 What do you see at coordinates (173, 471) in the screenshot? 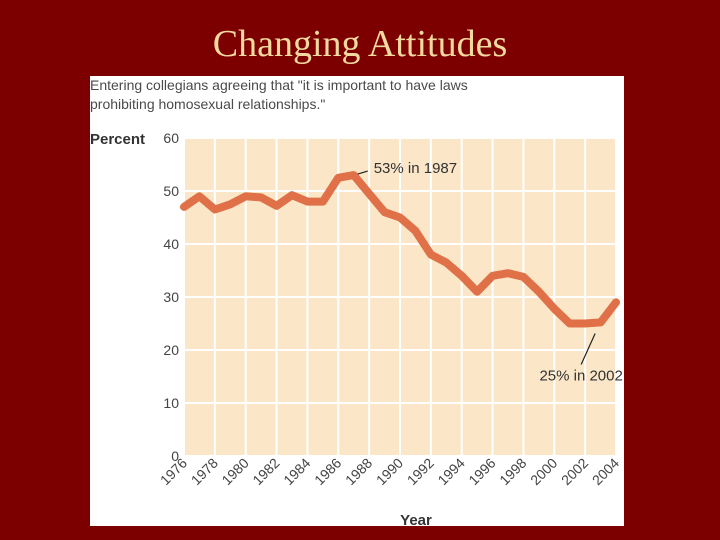
I see `x-tick-label-1976: 1976` at bounding box center [173, 471].